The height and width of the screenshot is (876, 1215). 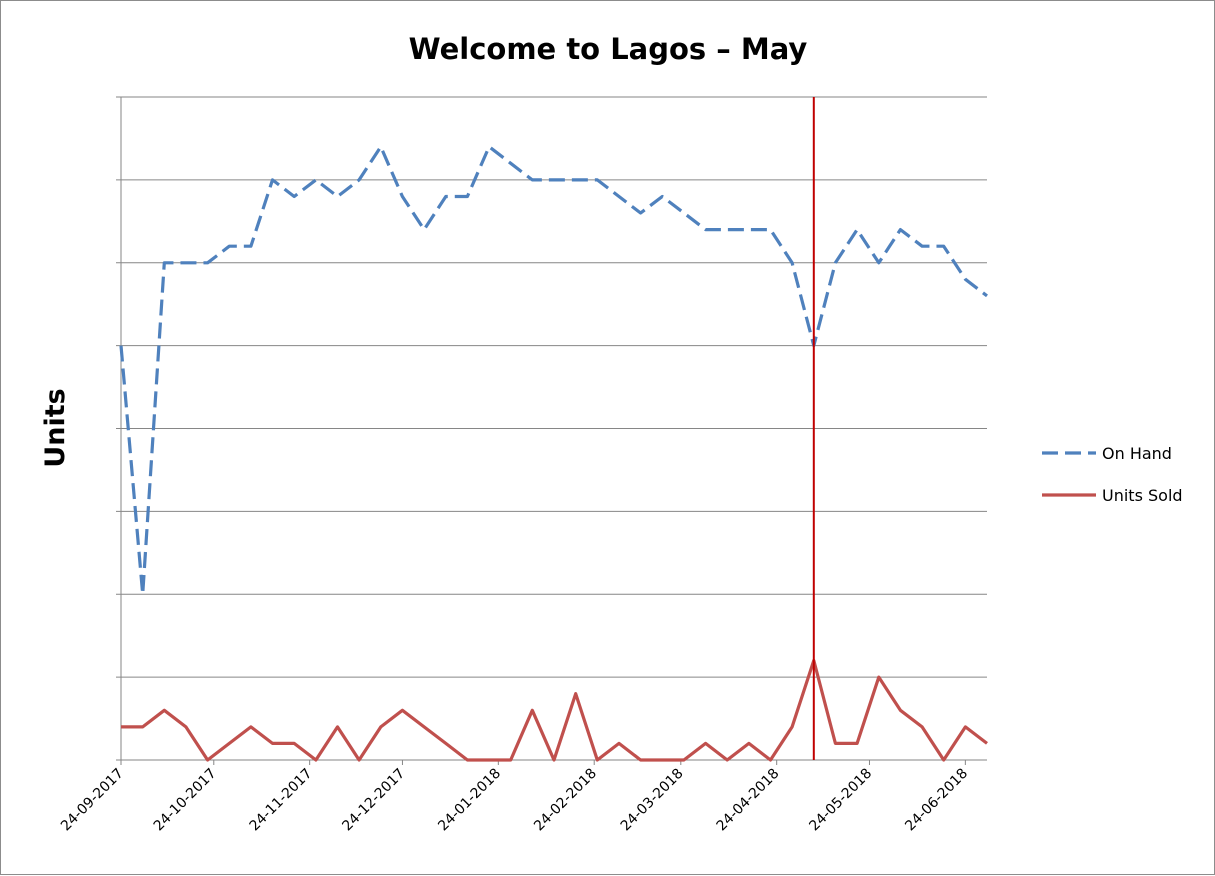 What do you see at coordinates (1142, 495) in the screenshot?
I see `legend-label: Units Sold` at bounding box center [1142, 495].